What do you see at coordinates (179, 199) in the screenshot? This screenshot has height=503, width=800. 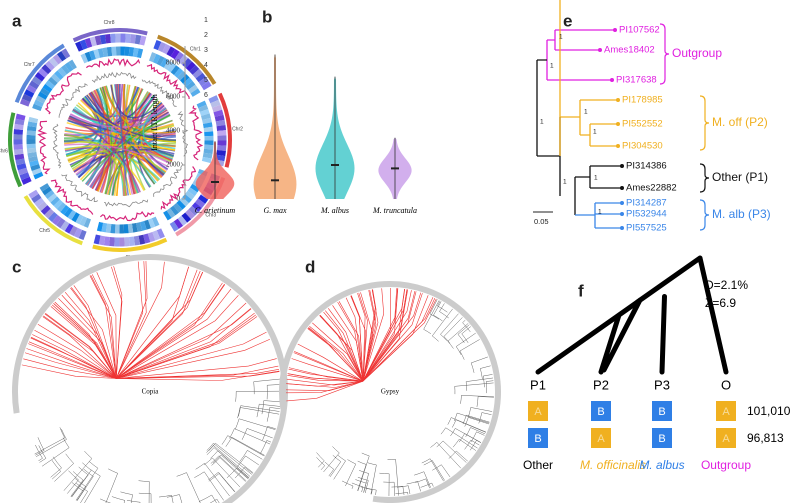 I see `y-tick-label: 0` at bounding box center [179, 199].